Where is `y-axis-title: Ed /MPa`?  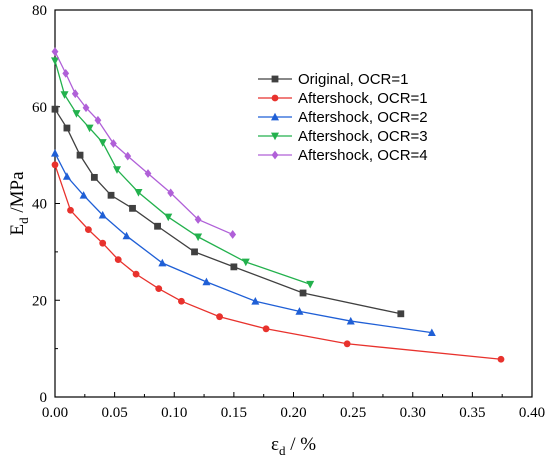 y-axis-title: Ed /MPa is located at coordinates (19, 203).